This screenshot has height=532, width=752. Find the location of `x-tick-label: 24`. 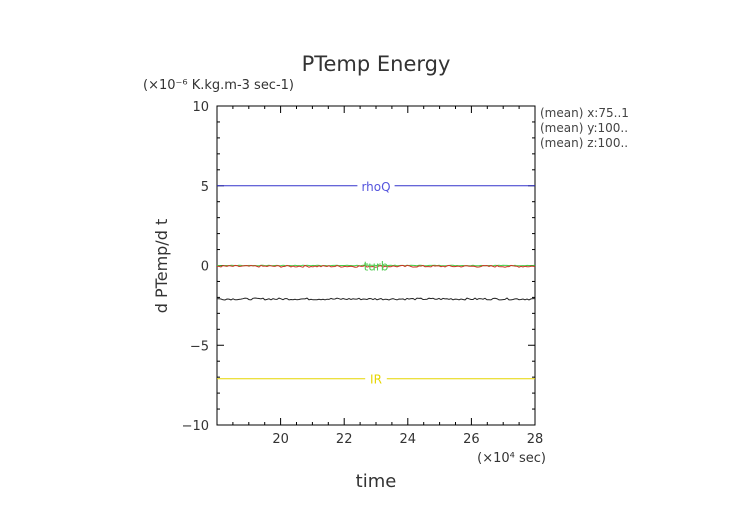

x-tick-label: 24 is located at coordinates (408, 439).